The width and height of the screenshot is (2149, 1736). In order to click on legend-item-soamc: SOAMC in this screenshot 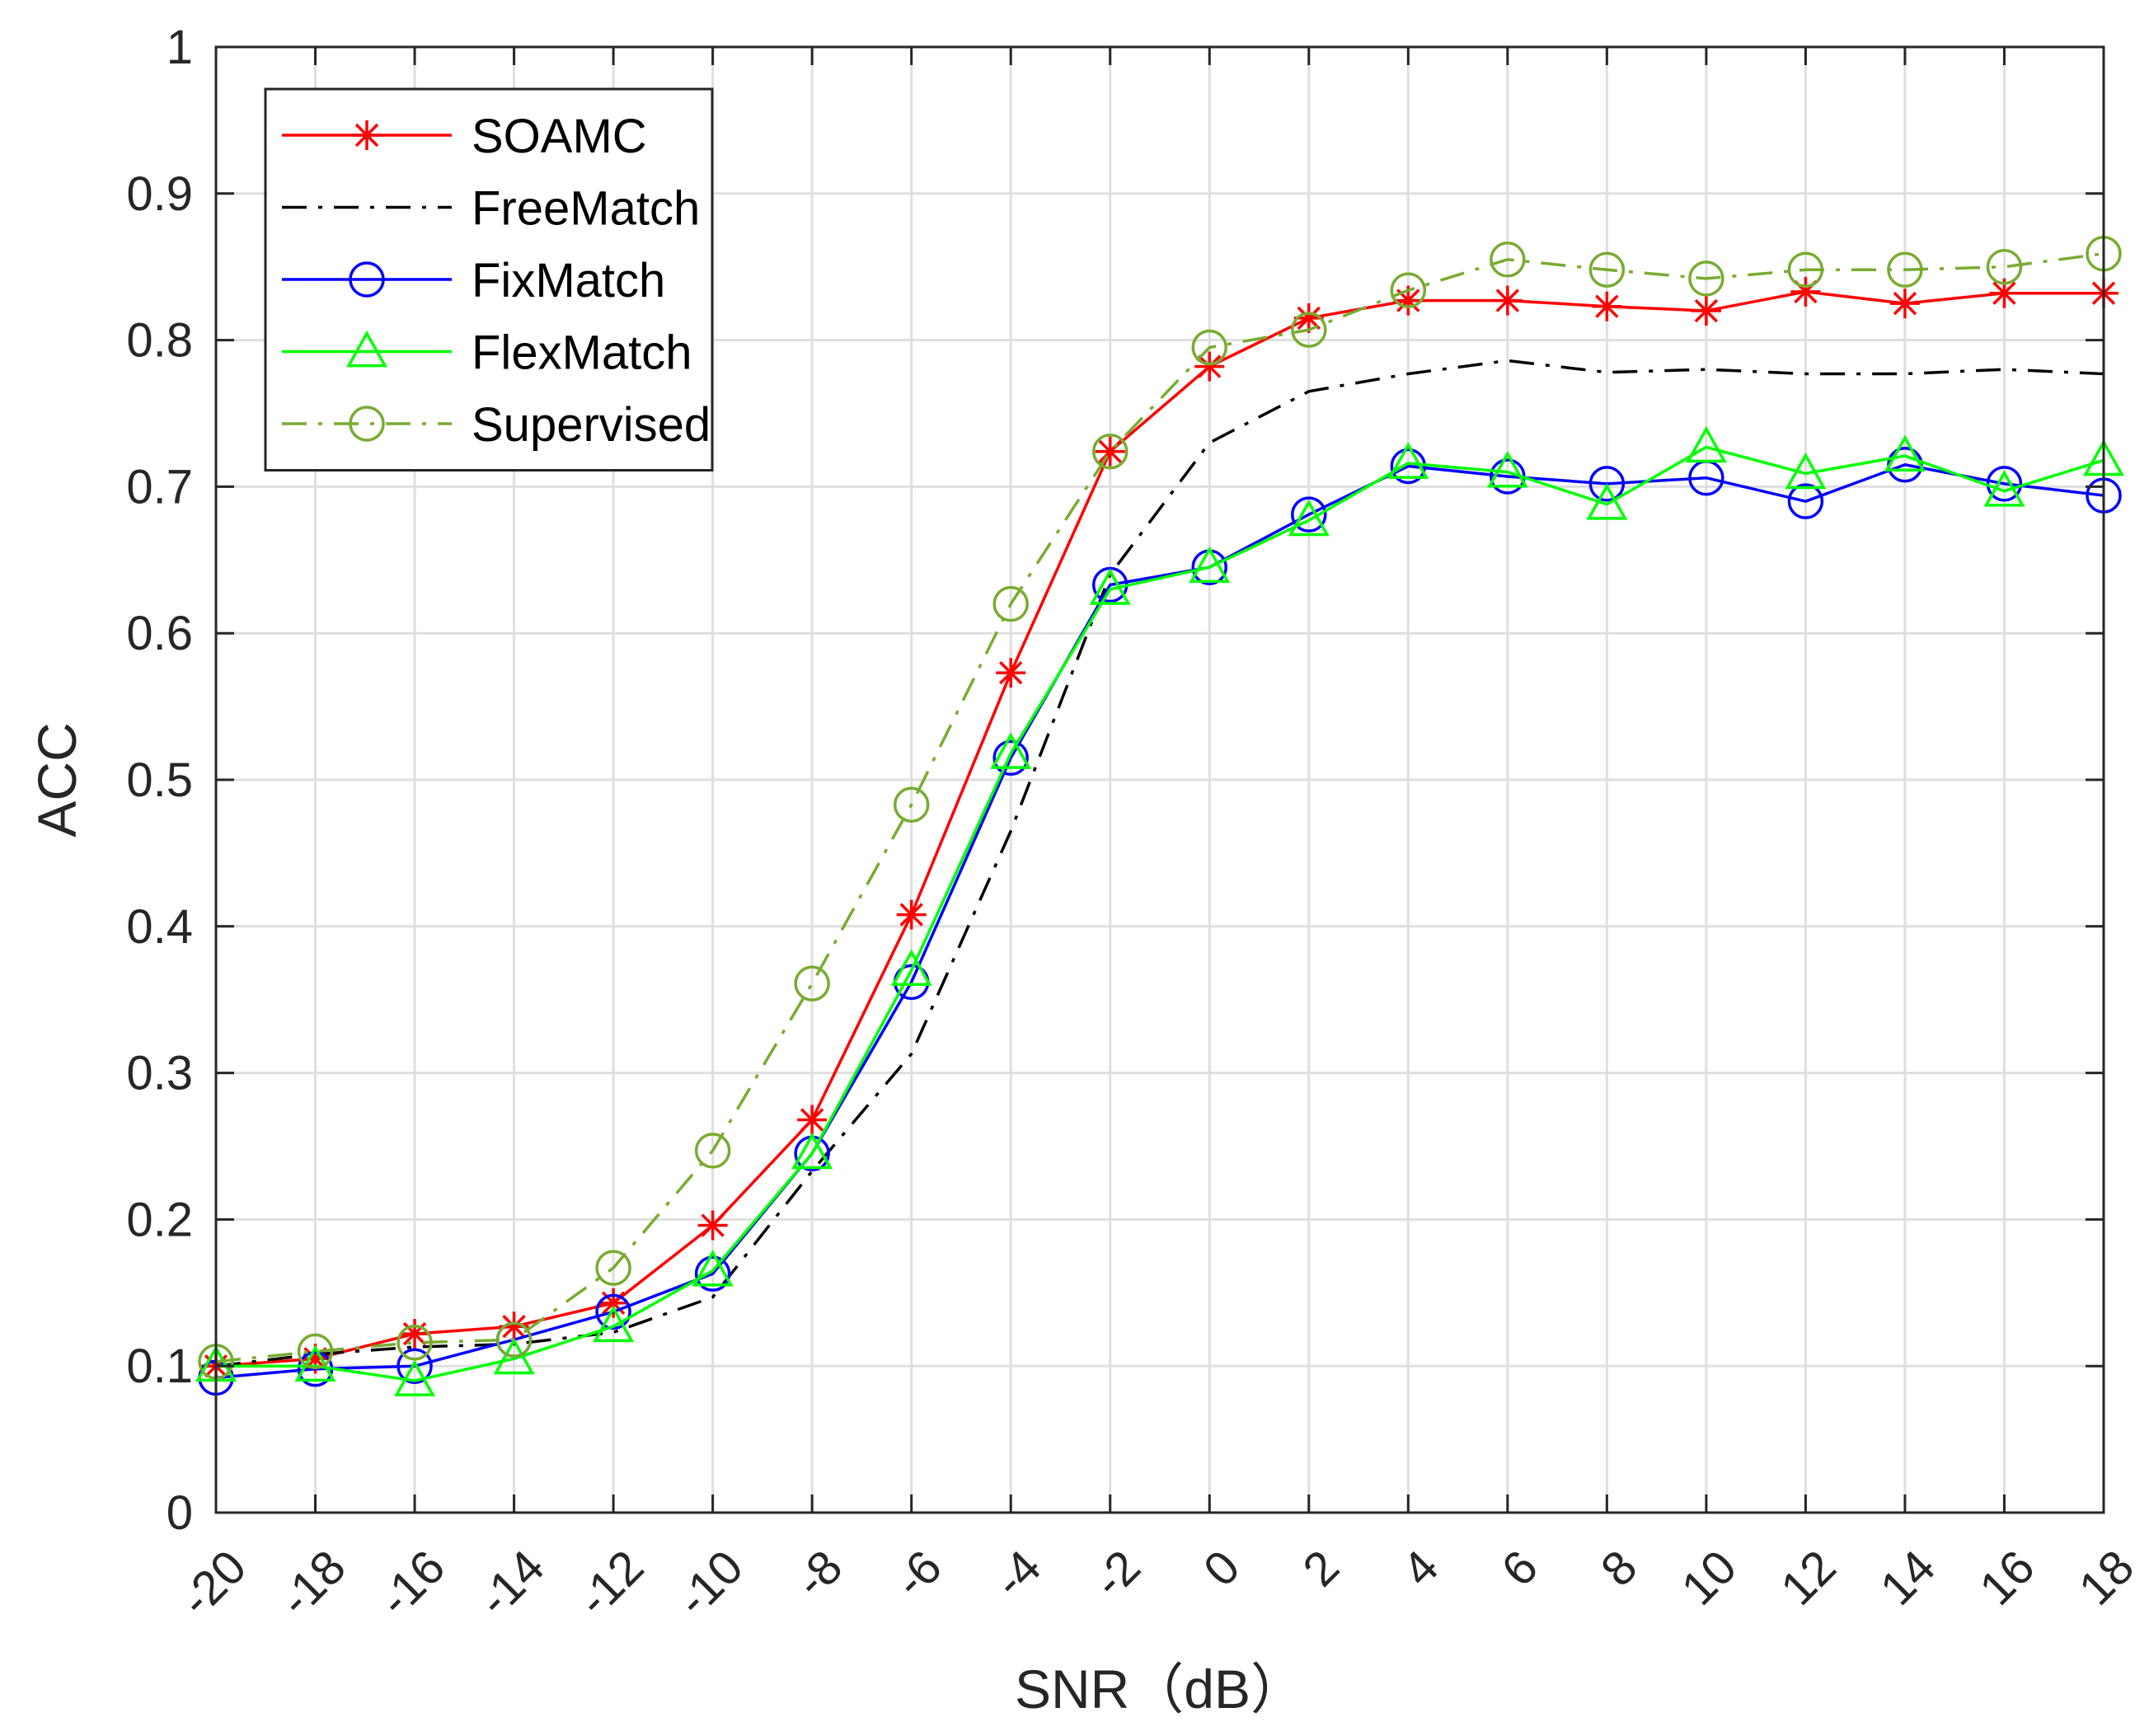, I will do `click(464, 136)`.